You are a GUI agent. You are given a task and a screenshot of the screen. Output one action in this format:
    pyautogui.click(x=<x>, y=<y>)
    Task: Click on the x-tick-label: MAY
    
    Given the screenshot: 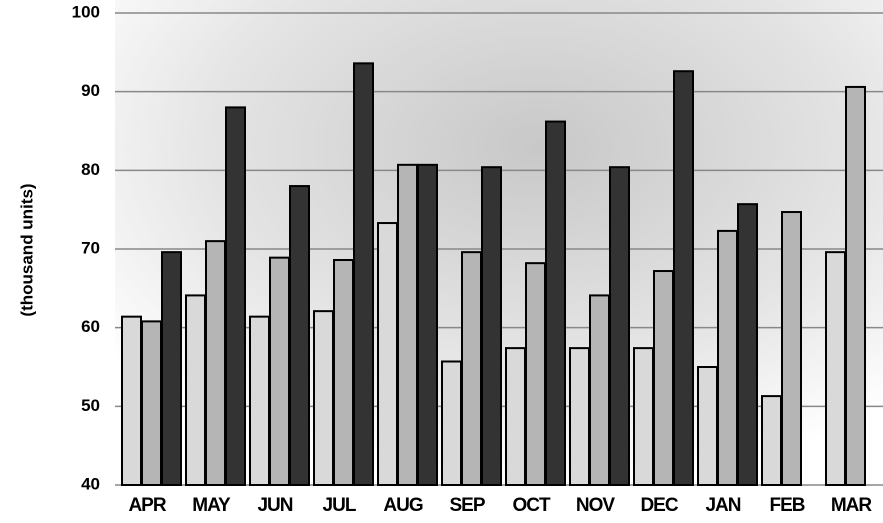 What is the action you would take?
    pyautogui.click(x=211, y=505)
    